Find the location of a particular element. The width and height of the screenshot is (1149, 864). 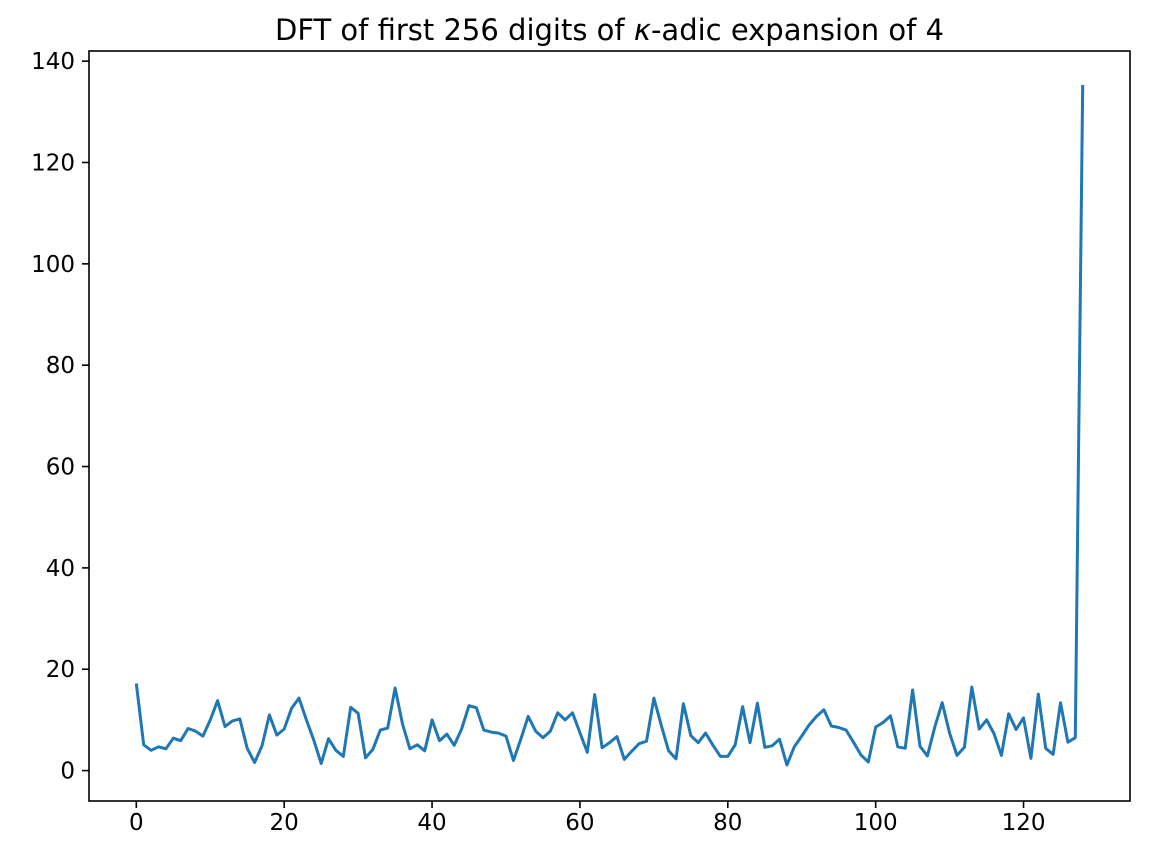

title-prefix: DFT of first 256 digits of is located at coordinates (454, 30).